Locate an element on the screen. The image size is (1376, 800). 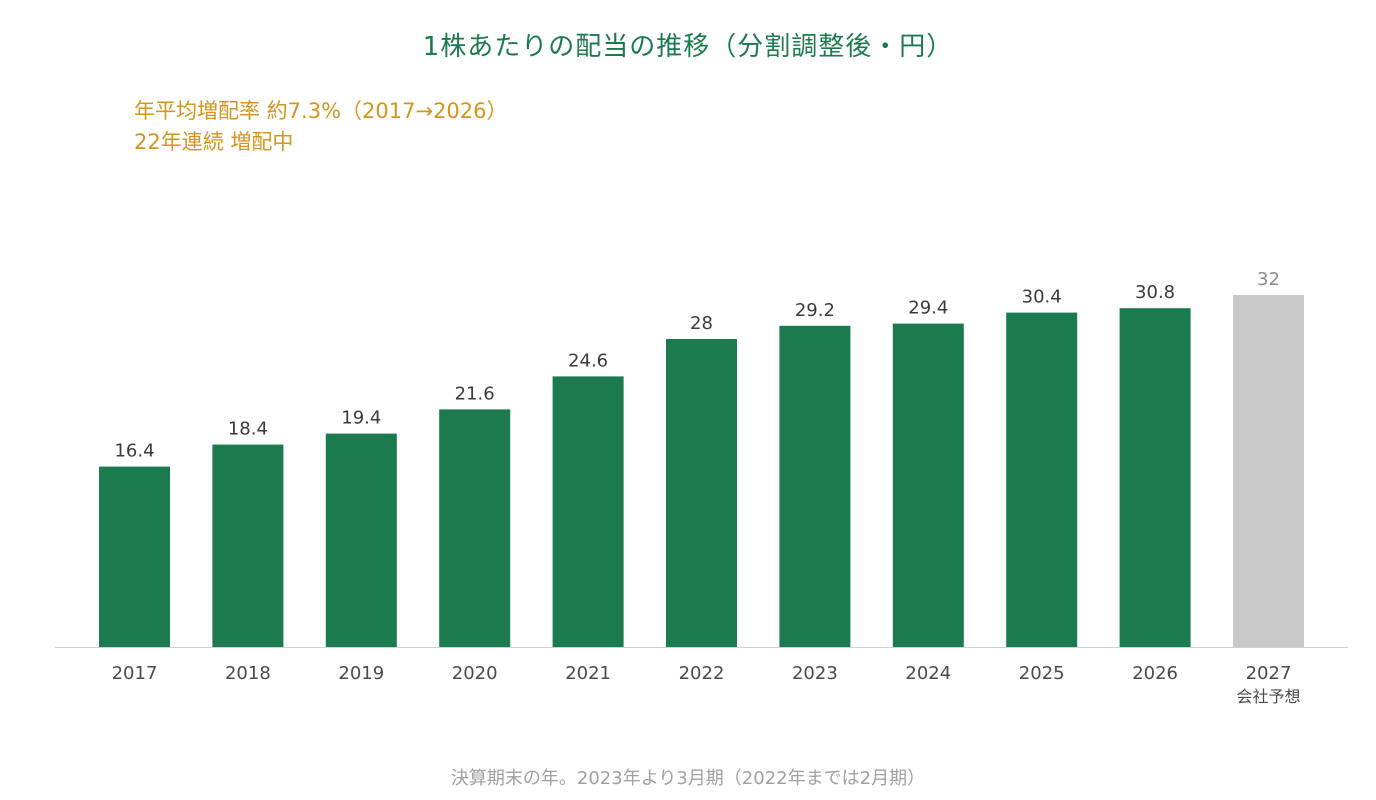
bar-2019 is located at coordinates (361, 540).